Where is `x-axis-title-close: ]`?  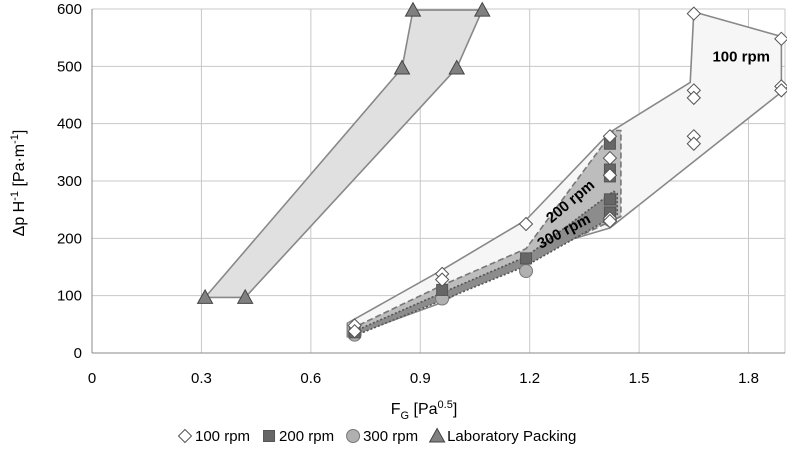 x-axis-title-close: ] is located at coordinates (455, 409).